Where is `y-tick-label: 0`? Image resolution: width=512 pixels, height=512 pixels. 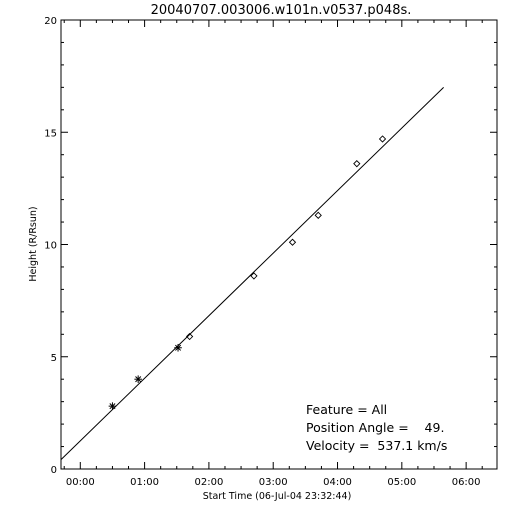 y-tick-label: 0 is located at coordinates (54, 470).